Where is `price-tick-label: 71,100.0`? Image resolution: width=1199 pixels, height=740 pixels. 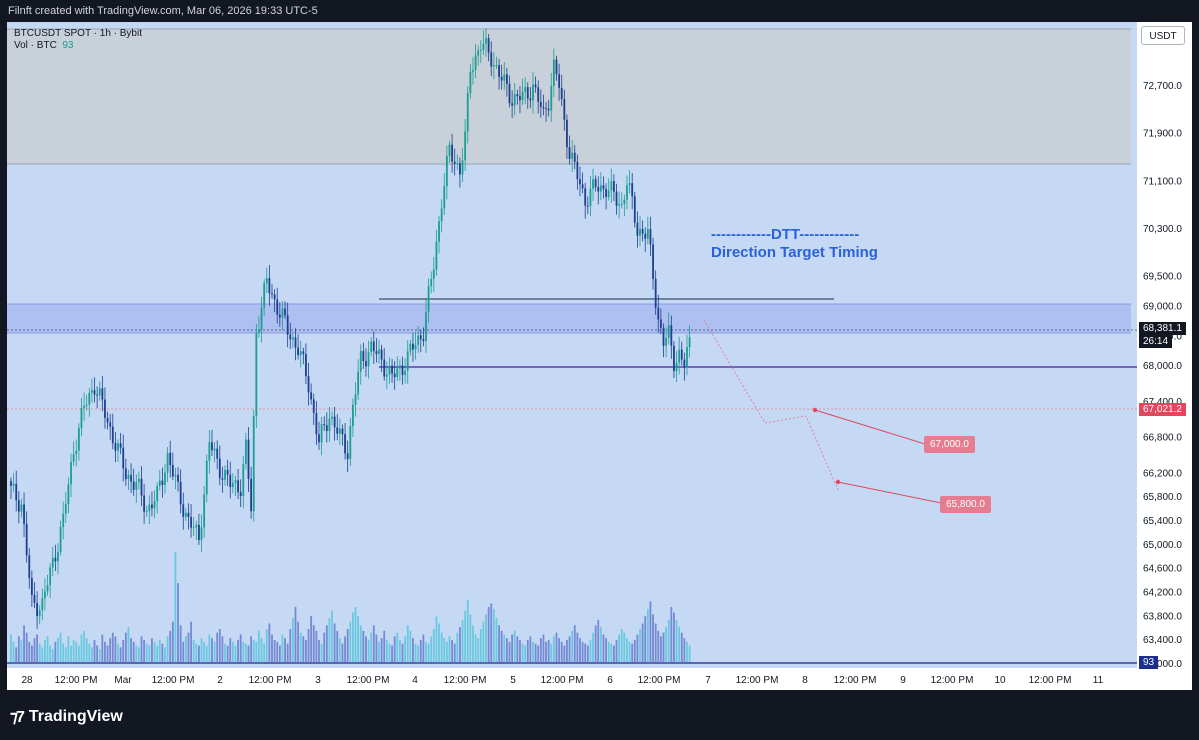
price-tick-label: 71,100.0 is located at coordinates (1162, 181).